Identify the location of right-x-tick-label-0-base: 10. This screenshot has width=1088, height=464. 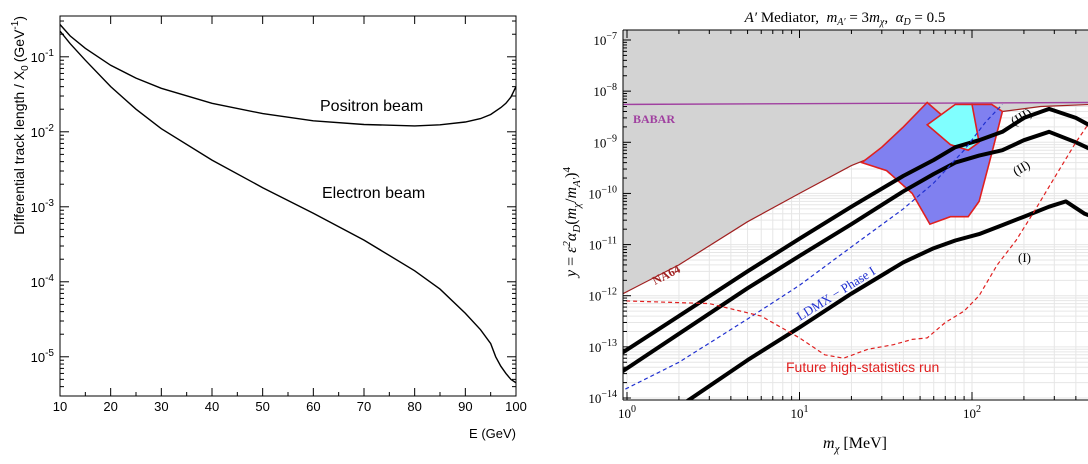
(624, 413).